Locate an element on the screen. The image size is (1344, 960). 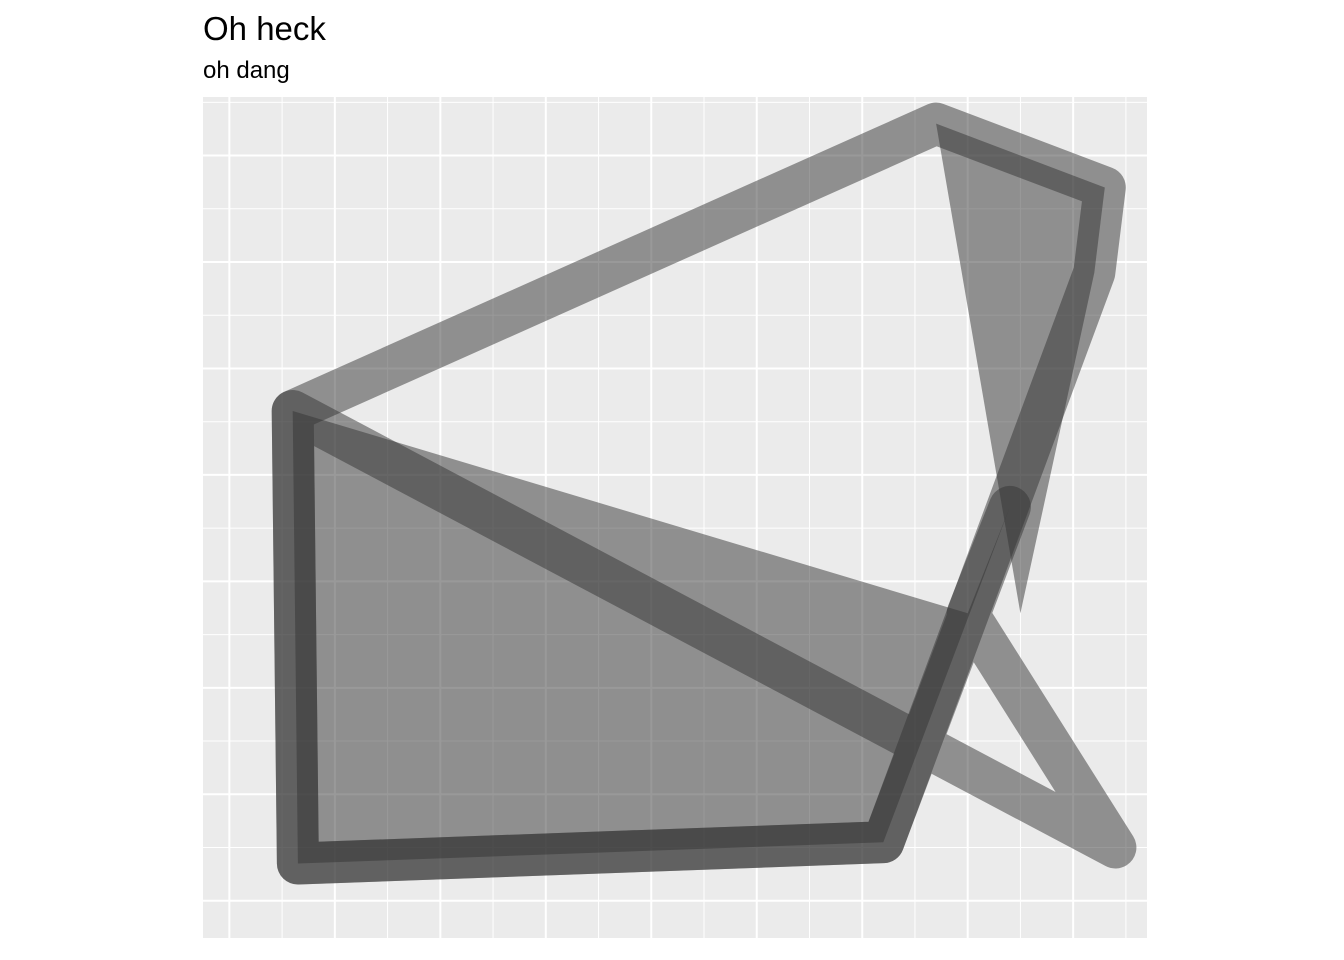
chart-subtitle: oh dang is located at coordinates (246, 70).